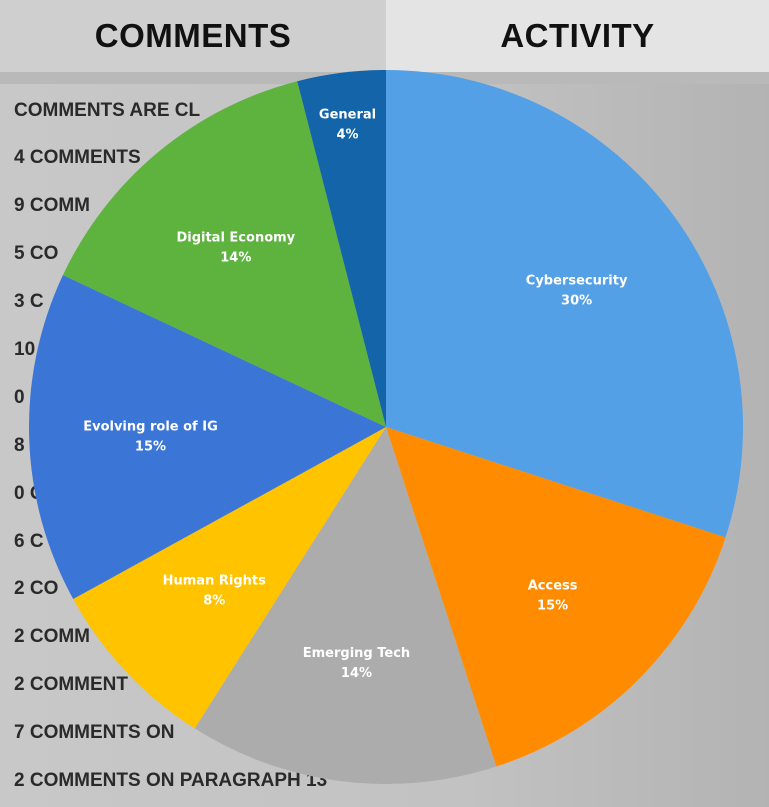  Describe the element at coordinates (214, 580) in the screenshot. I see `slice-label: Human Rights` at that location.